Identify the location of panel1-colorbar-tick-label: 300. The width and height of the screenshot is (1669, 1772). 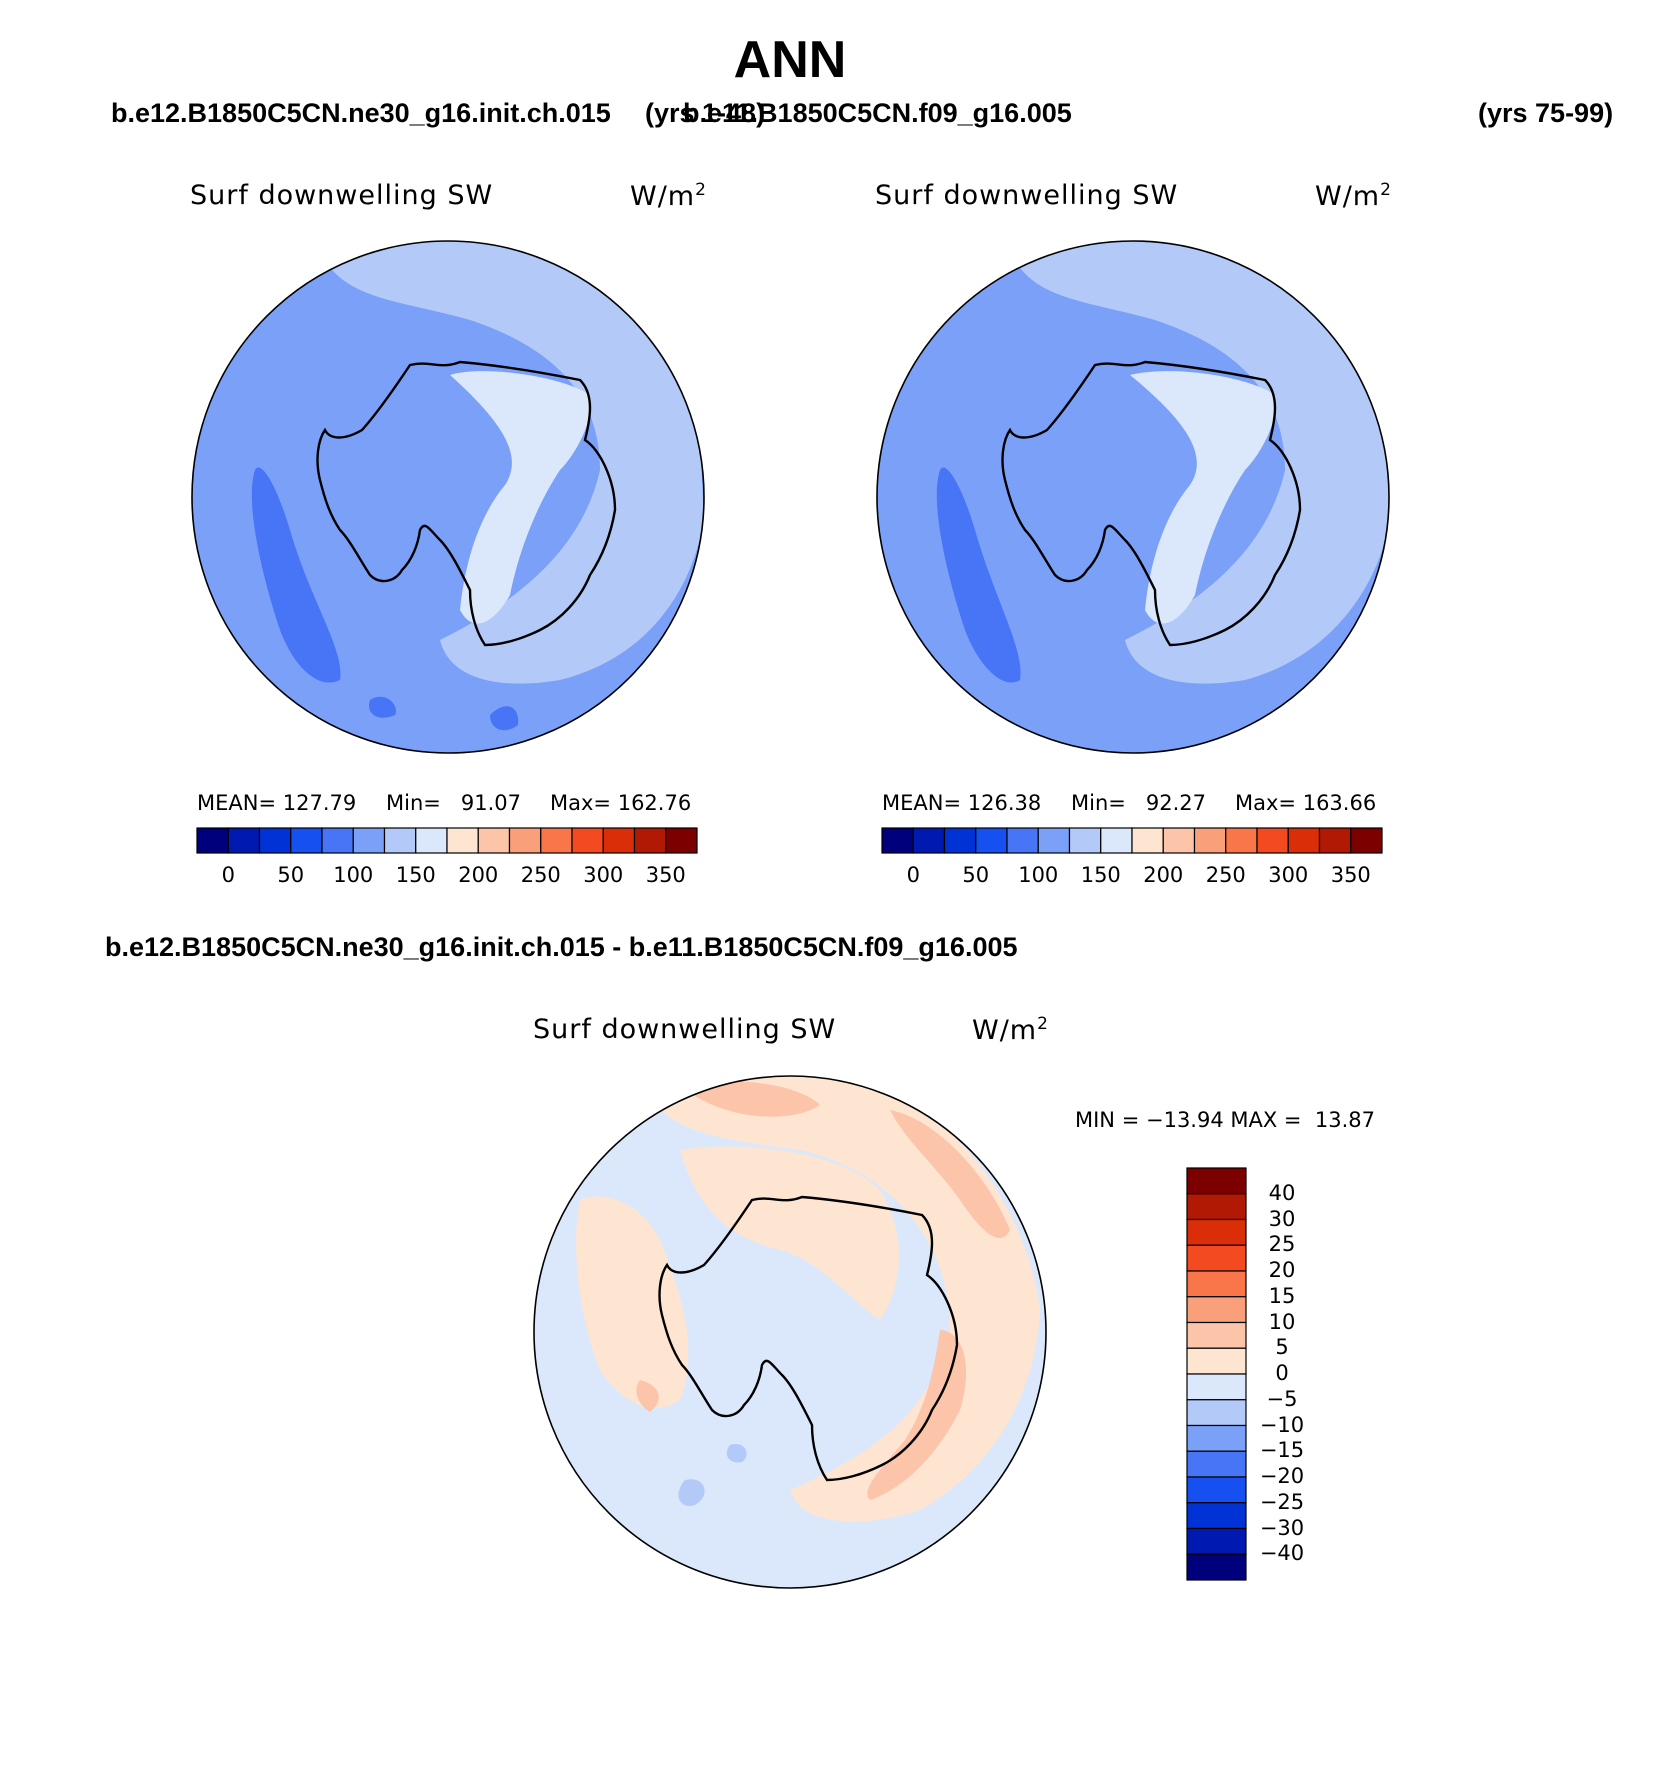
(603, 875).